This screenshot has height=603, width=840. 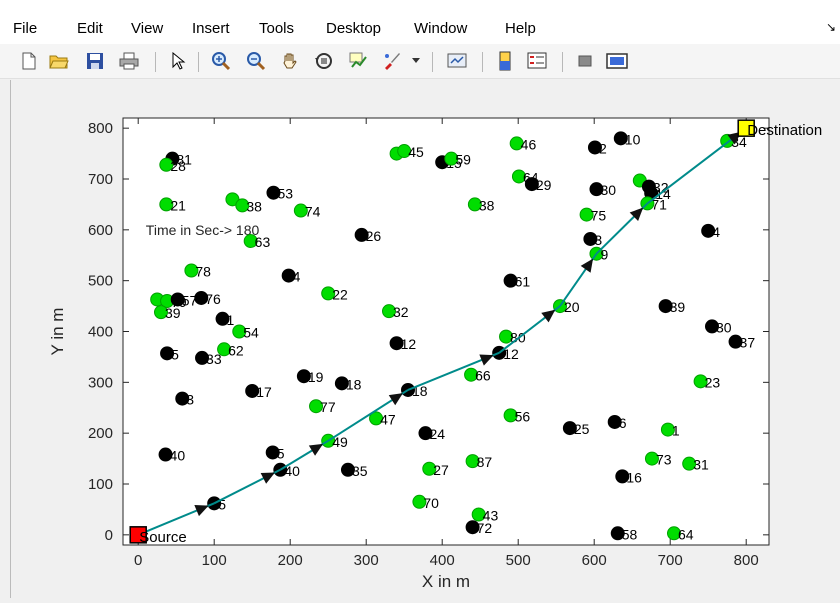 What do you see at coordinates (163, 537) in the screenshot?
I see `source-label: Source` at bounding box center [163, 537].